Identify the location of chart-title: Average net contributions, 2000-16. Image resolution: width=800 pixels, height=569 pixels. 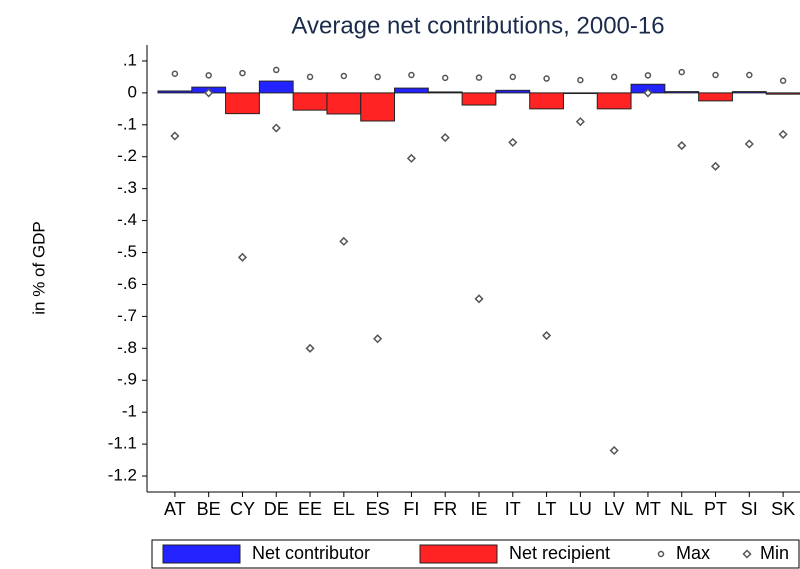
(477, 25).